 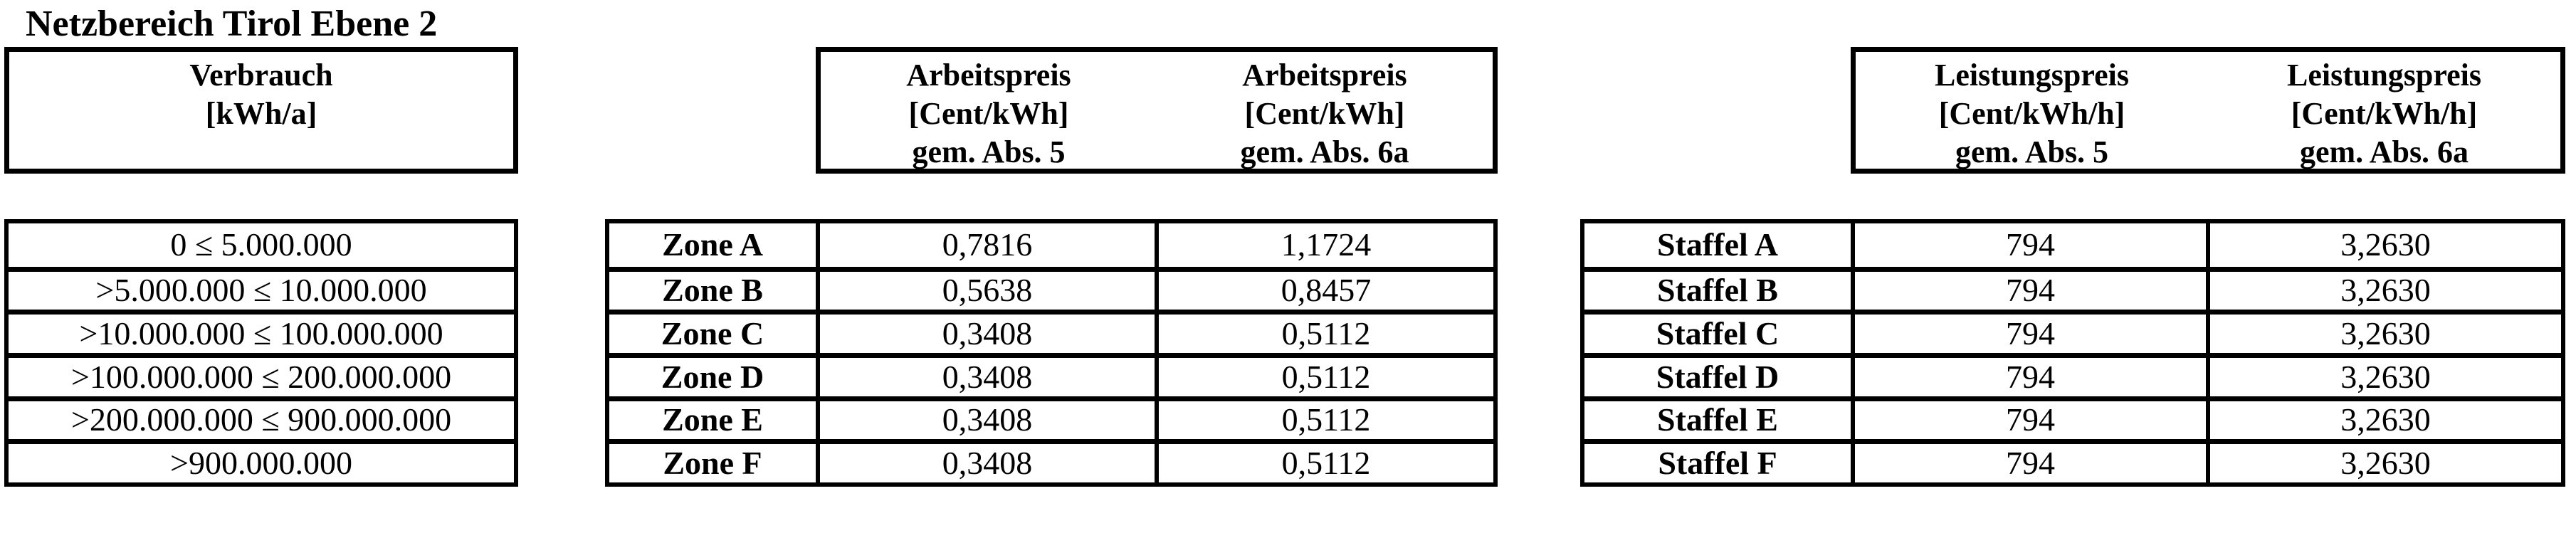 I want to click on staffel-label: Staffel A, so click(x=1718, y=244).